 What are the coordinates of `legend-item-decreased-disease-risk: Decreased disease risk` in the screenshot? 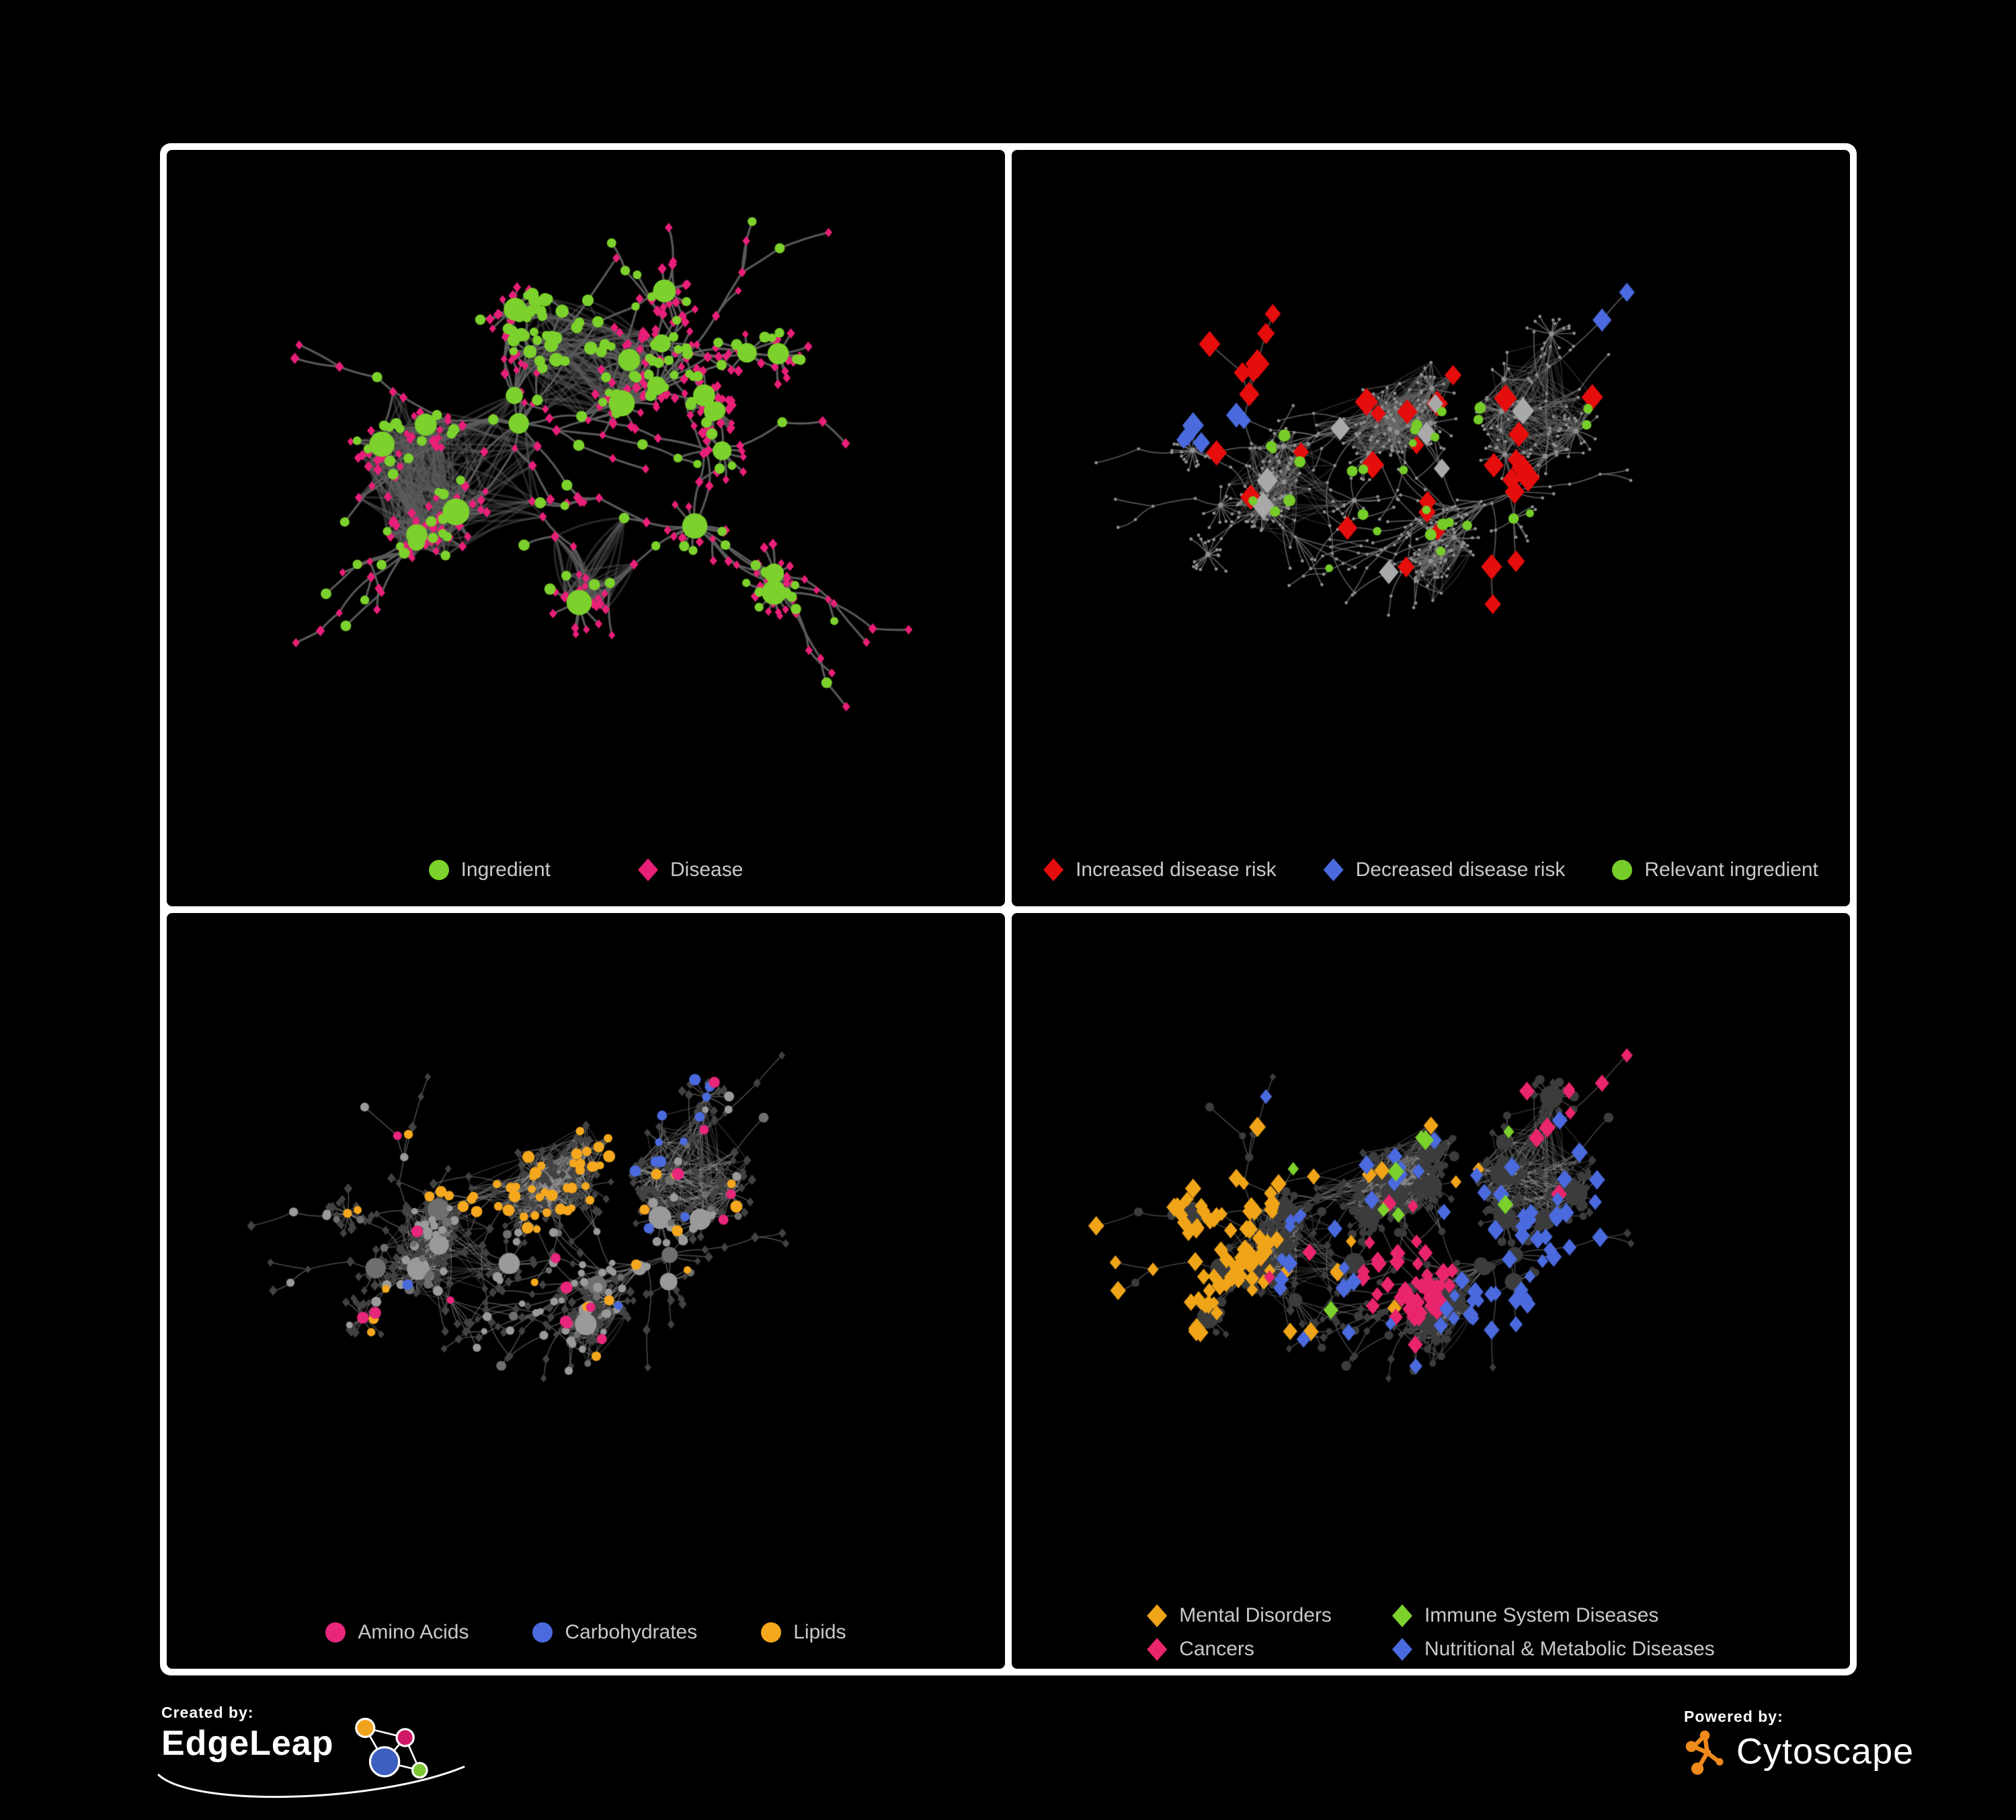 It's located at (1444, 869).